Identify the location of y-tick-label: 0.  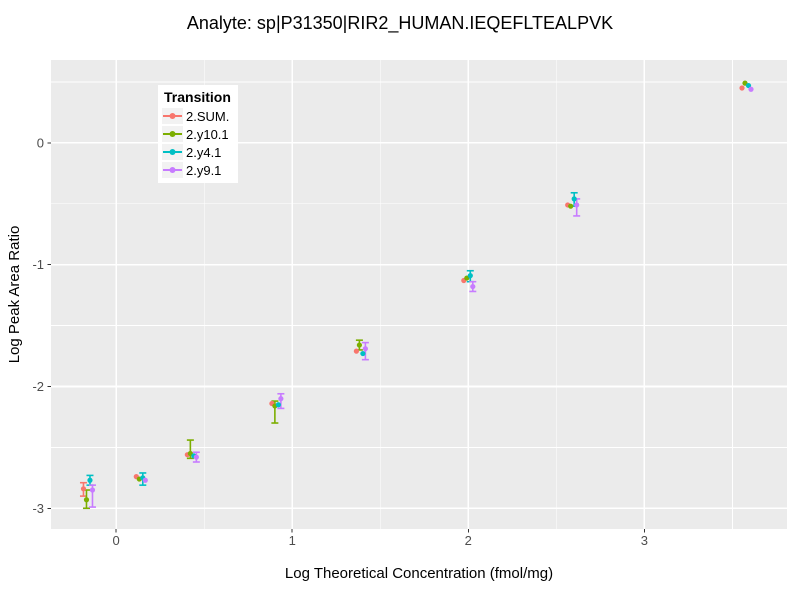
(40, 142).